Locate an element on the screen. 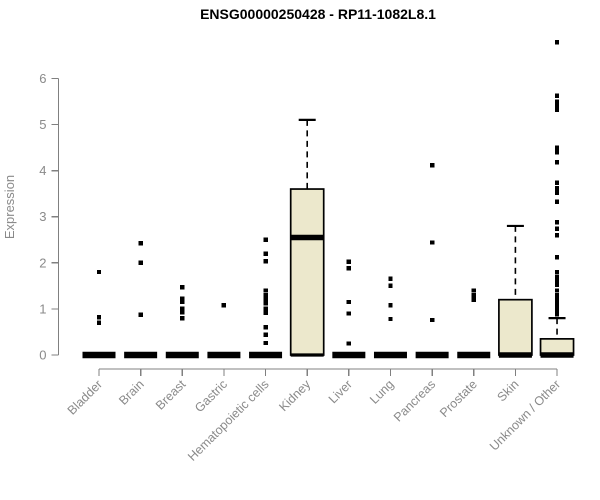 This screenshot has height=500, width=600. x-category-label: Unknown / Other is located at coordinates (525, 415).